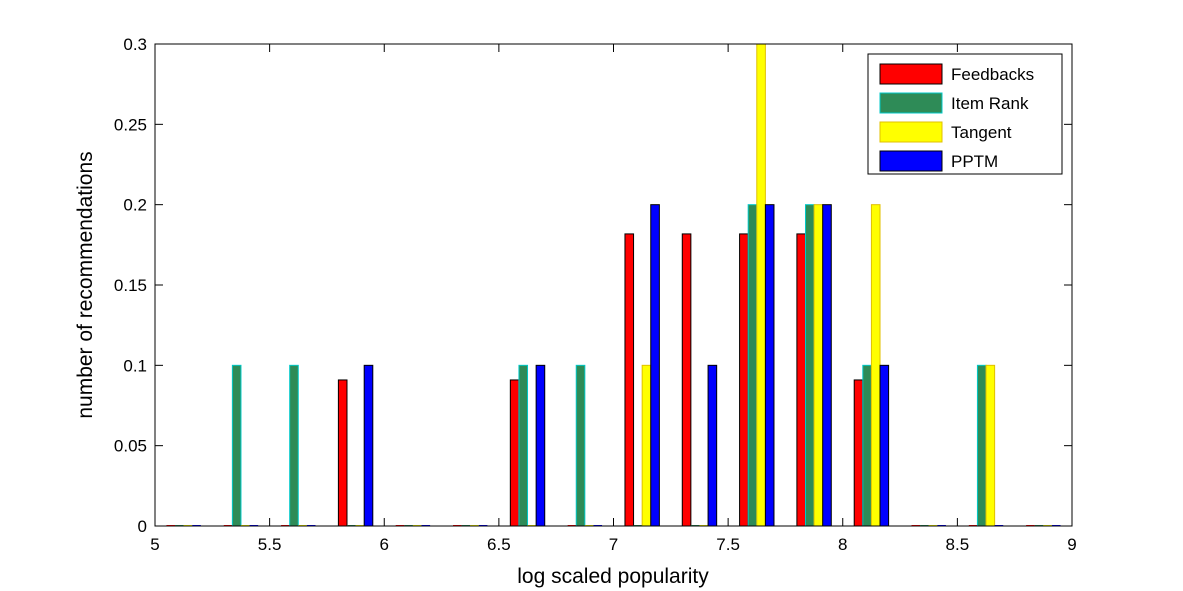 This screenshot has height=591, width=1183. Describe the element at coordinates (85, 284) in the screenshot. I see `y-axis-label: number of recommendations` at that location.